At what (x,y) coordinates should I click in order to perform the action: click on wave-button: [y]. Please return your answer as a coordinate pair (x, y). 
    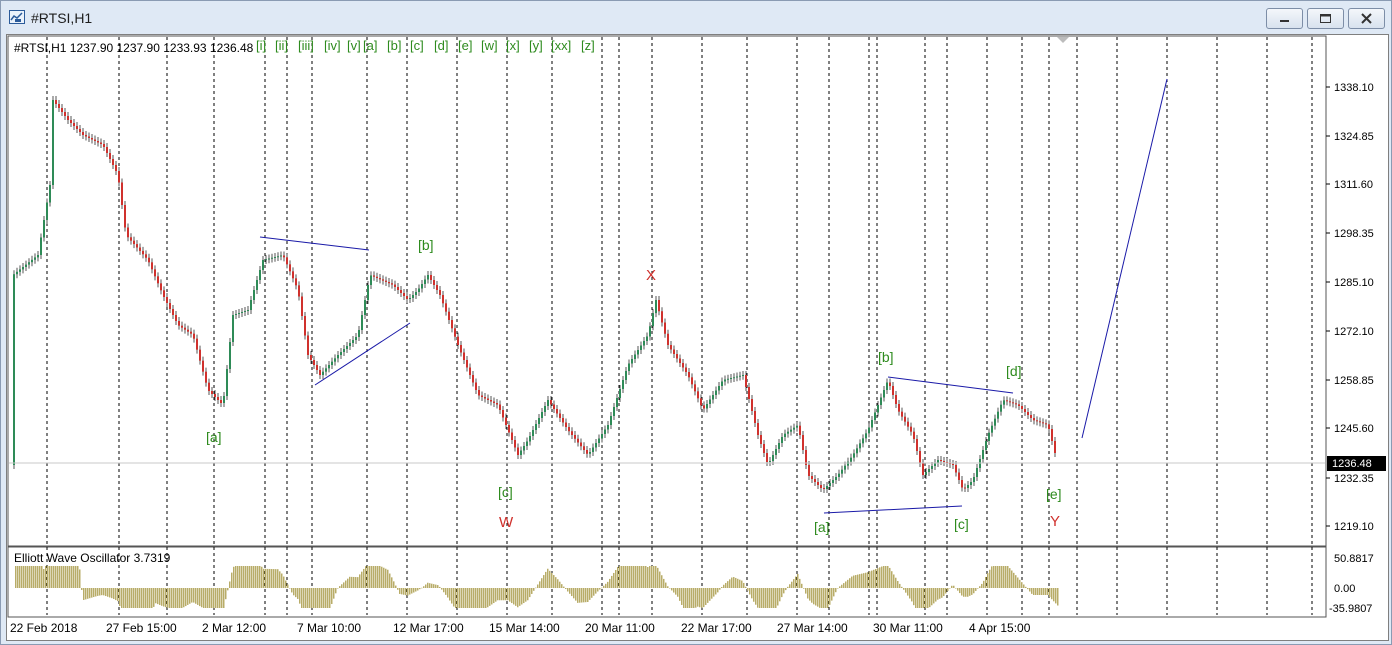
    Looking at the image, I should click on (536, 45).